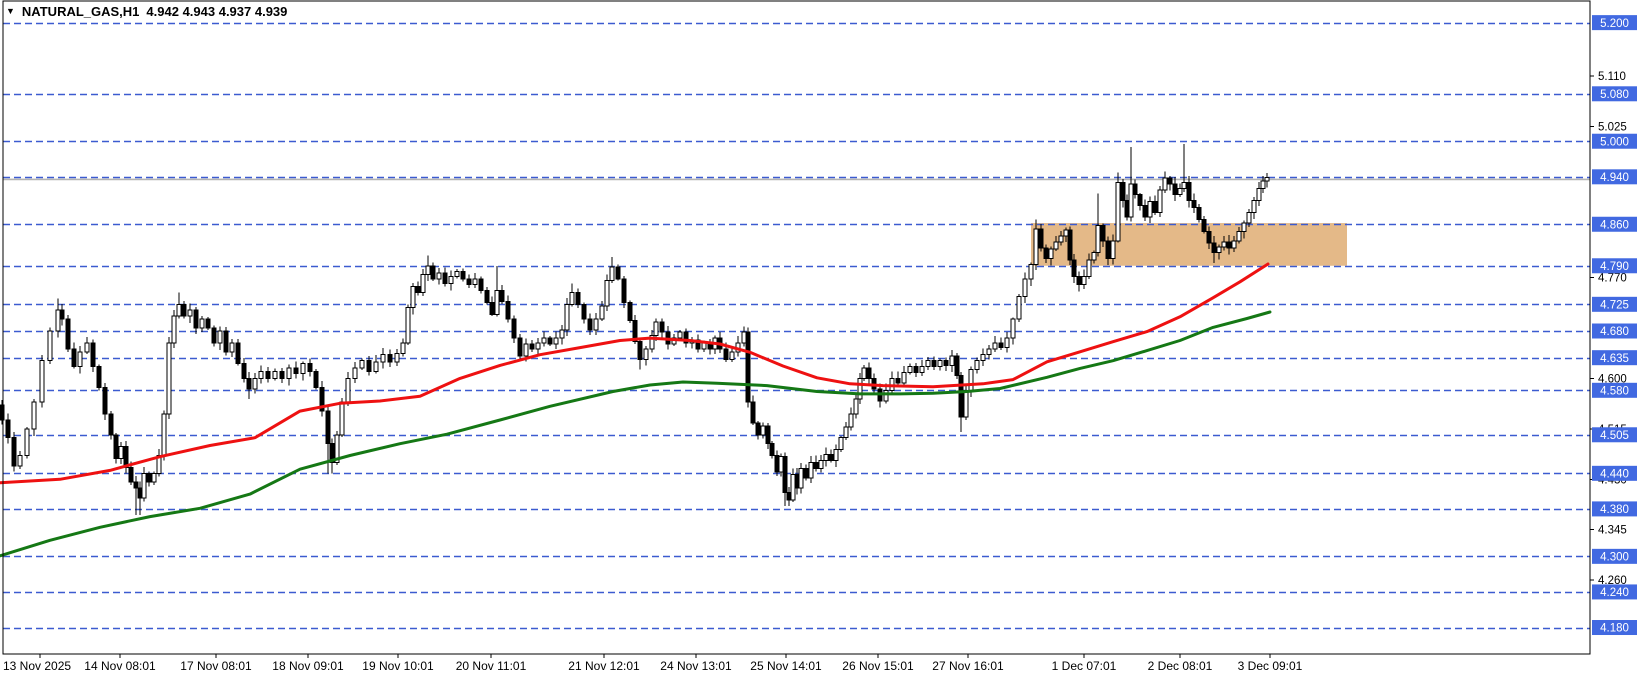 Image resolution: width=1641 pixels, height=678 pixels. I want to click on x-axis-label: 24 Nov 13:01, so click(696, 666).